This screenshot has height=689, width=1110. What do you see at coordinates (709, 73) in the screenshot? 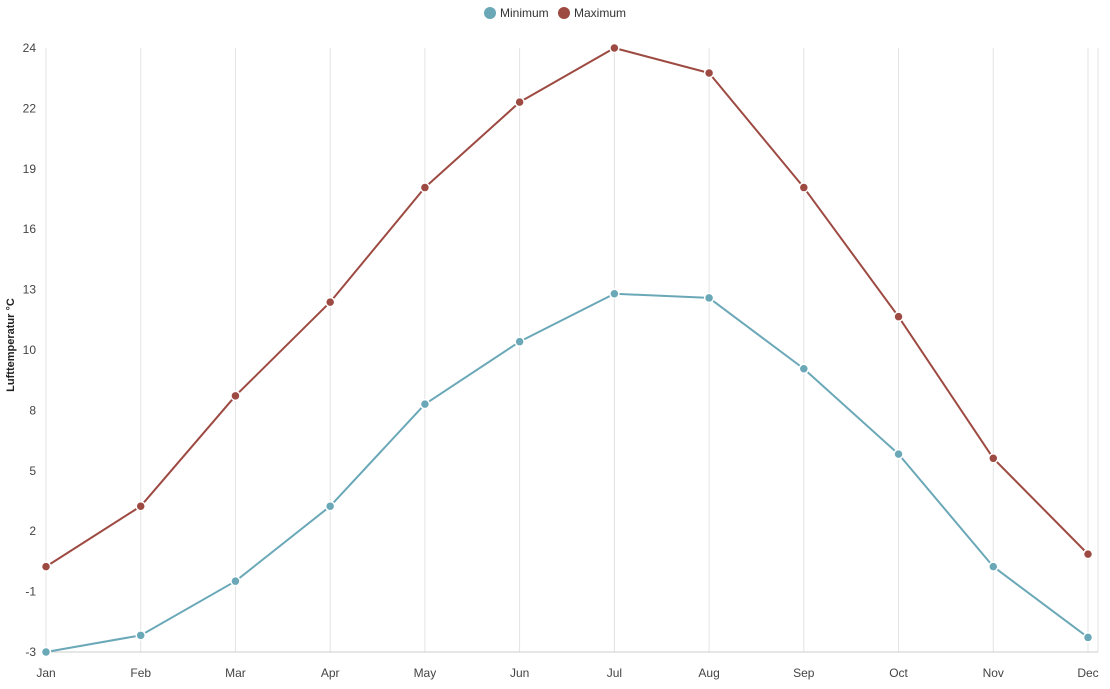
I see `data-point-maximum-aug` at bounding box center [709, 73].